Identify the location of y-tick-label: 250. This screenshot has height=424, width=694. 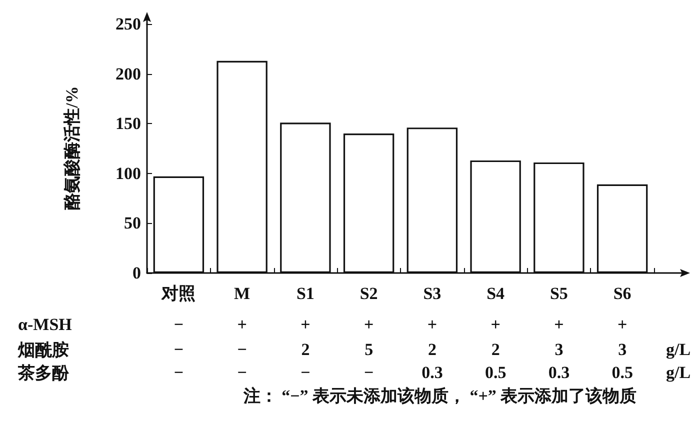
(128, 24).